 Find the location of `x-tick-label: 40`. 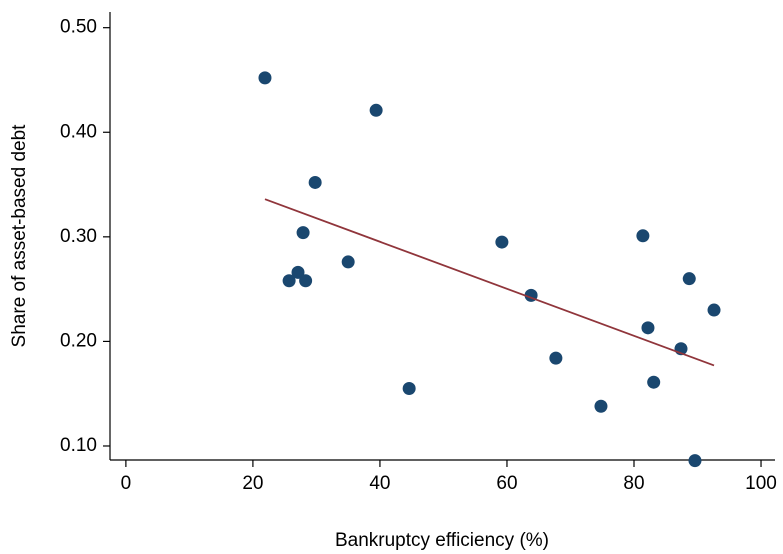

x-tick-label: 40 is located at coordinates (379, 483).